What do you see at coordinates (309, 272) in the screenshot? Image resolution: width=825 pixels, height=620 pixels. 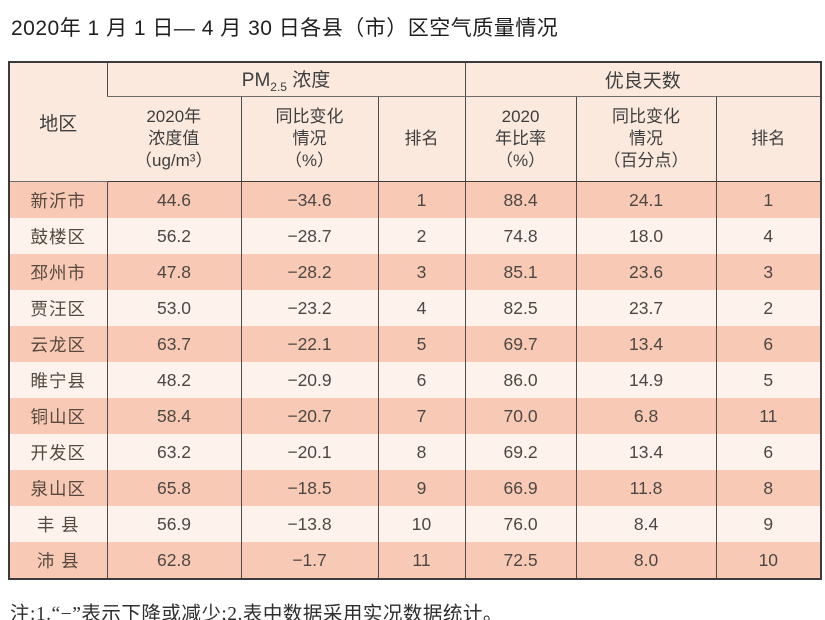 I see `pm25-change-cell: −28.2` at bounding box center [309, 272].